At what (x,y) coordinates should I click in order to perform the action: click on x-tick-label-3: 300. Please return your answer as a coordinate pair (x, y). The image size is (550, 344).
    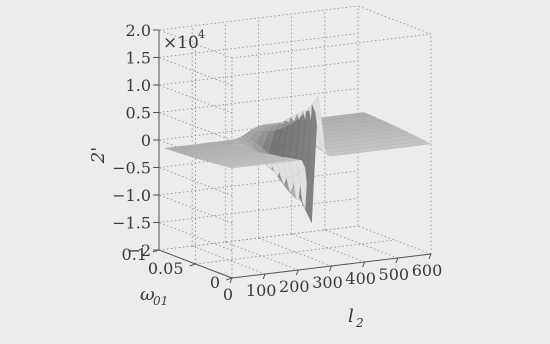
    Looking at the image, I should click on (327, 282).